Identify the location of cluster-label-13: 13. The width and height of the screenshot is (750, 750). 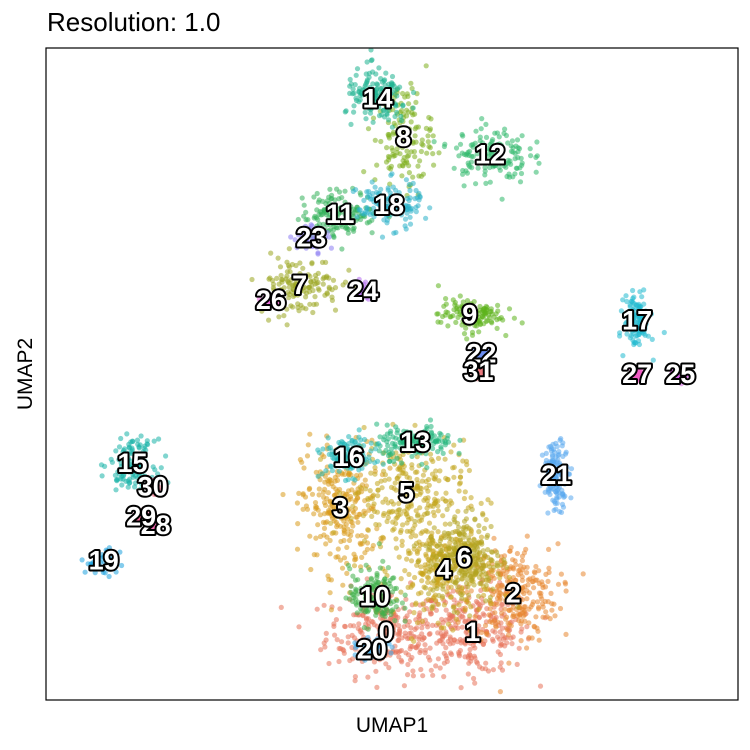
(415, 442).